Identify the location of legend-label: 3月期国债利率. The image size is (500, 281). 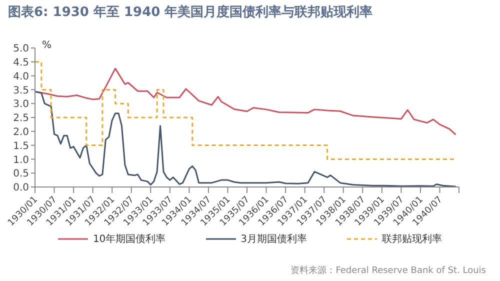
(274, 239).